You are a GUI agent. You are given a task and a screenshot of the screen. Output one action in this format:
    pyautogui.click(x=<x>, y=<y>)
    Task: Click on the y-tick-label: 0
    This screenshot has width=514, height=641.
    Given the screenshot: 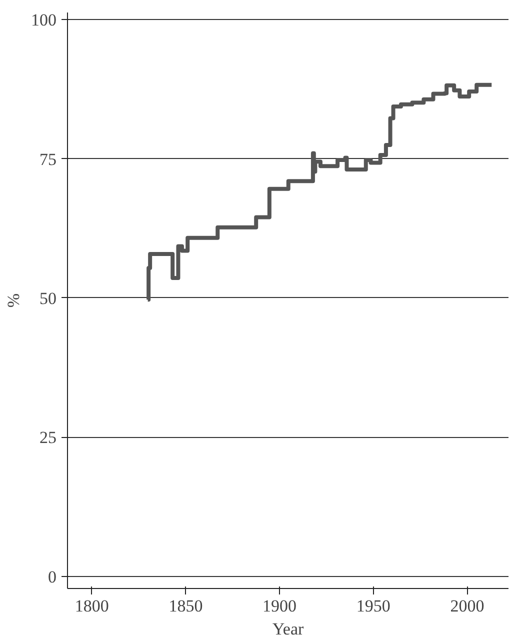 What is the action you would take?
    pyautogui.click(x=52, y=576)
    